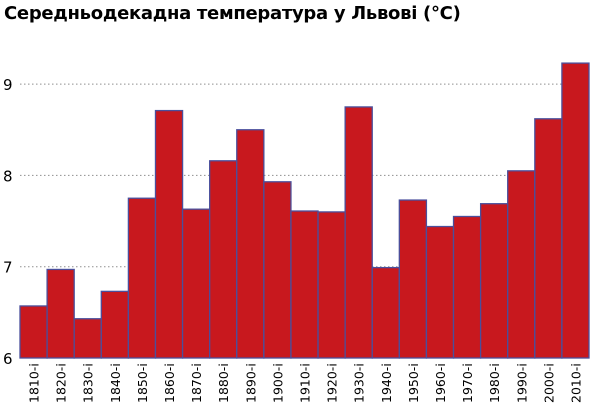  Describe the element at coordinates (8, 85) in the screenshot. I see `y-tick-label: 9` at that location.